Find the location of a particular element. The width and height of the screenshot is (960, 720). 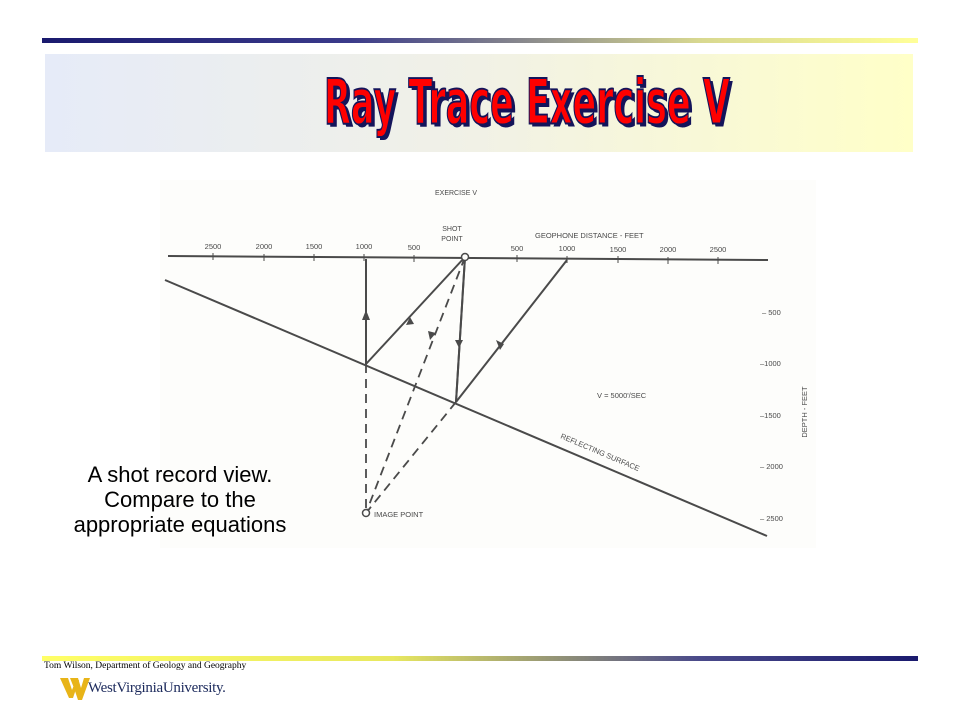

shot-point-label: POINT is located at coordinates (452, 239).